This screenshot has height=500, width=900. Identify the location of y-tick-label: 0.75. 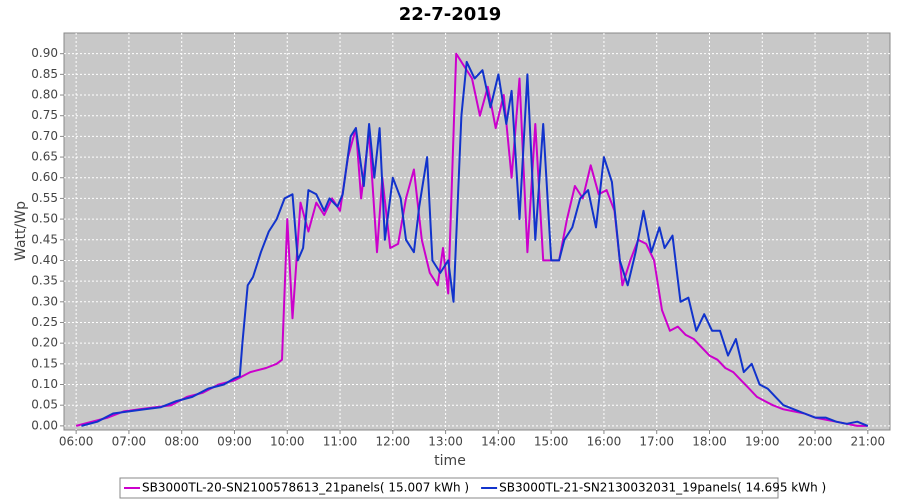
(44, 115).